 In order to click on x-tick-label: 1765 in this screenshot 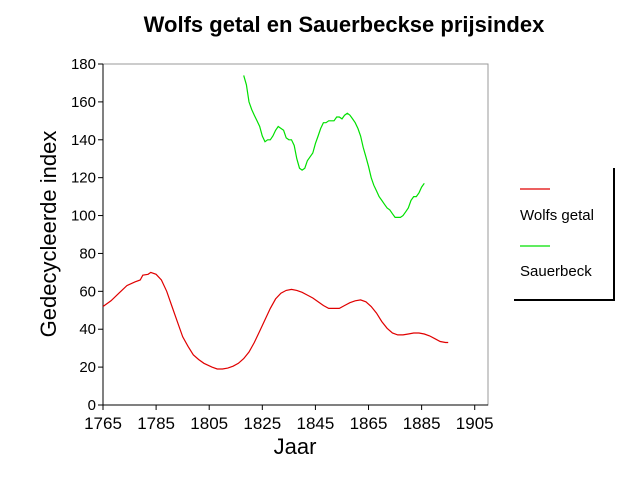, I will do `click(103, 423)`.